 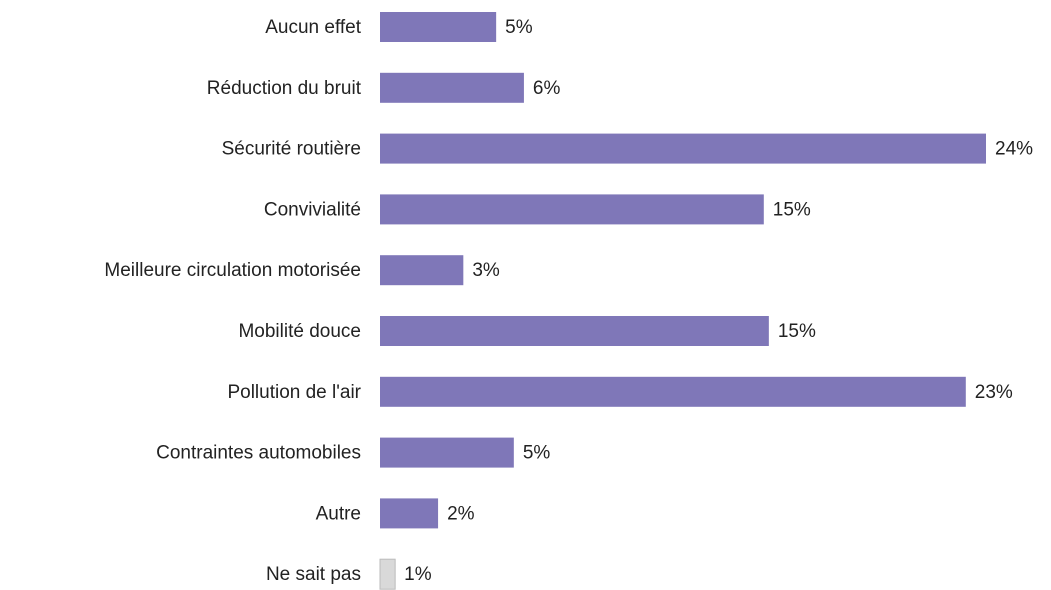 I want to click on value-label: 23%, so click(x=994, y=392).